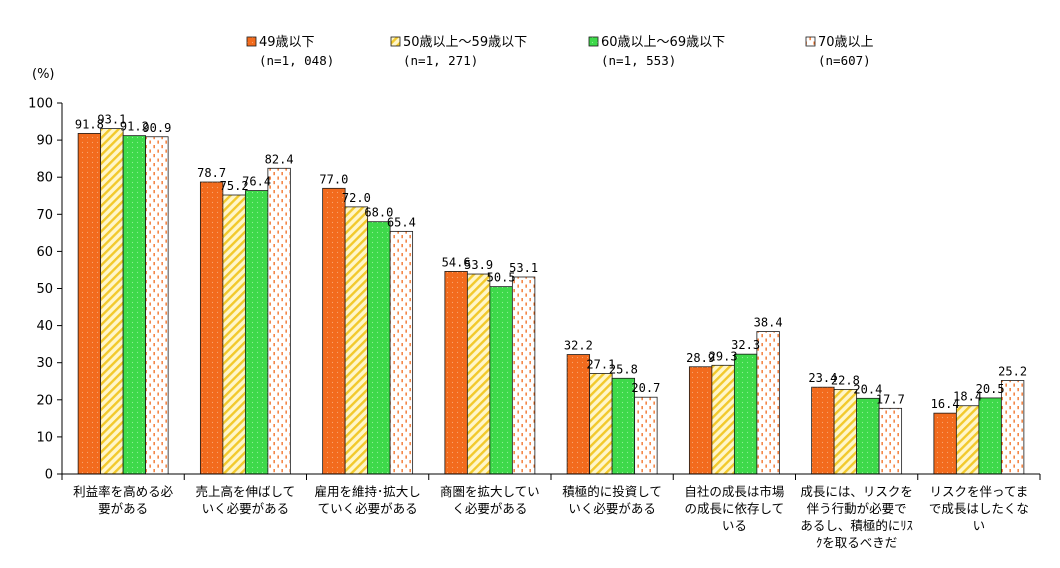 Image resolution: width=1060 pixels, height=568 pixels. What do you see at coordinates (612, 500) in the screenshot?
I see `x-category-label: 積極的に投資していく必要がある` at bounding box center [612, 500].